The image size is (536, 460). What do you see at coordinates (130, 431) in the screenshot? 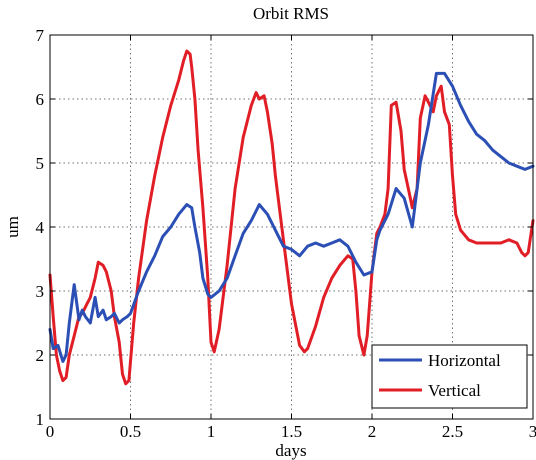
I see `x-tick-label: 0.5` at bounding box center [130, 431].